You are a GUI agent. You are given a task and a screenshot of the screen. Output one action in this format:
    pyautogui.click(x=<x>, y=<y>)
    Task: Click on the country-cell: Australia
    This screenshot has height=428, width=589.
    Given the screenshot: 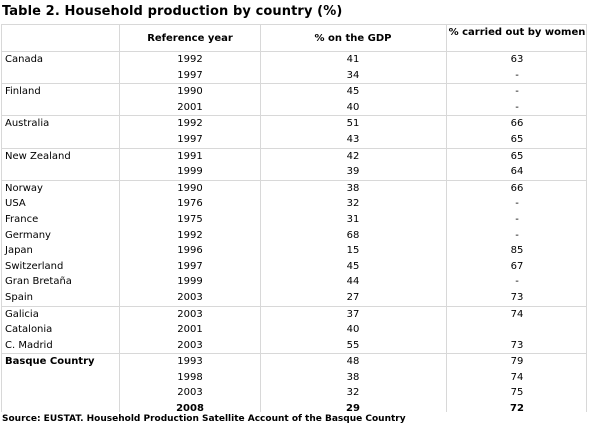 What is the action you would take?
    pyautogui.click(x=27, y=124)
    